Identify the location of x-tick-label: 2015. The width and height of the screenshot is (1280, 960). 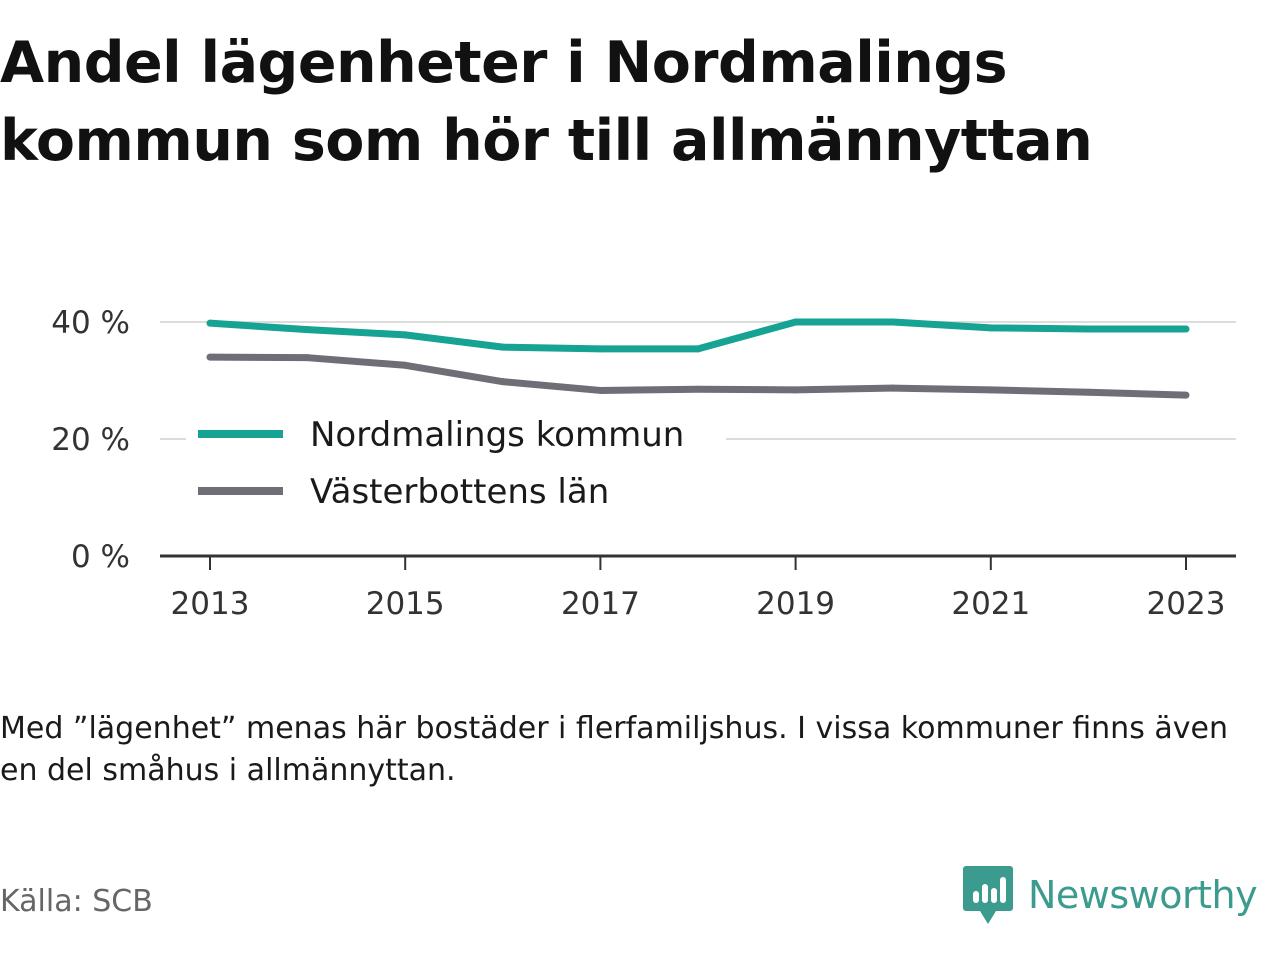
(405, 604).